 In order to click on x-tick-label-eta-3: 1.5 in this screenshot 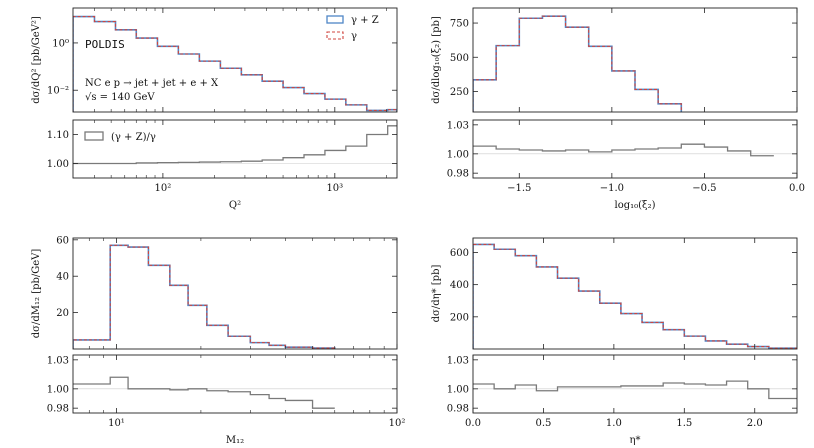, I will do `click(684, 423)`.